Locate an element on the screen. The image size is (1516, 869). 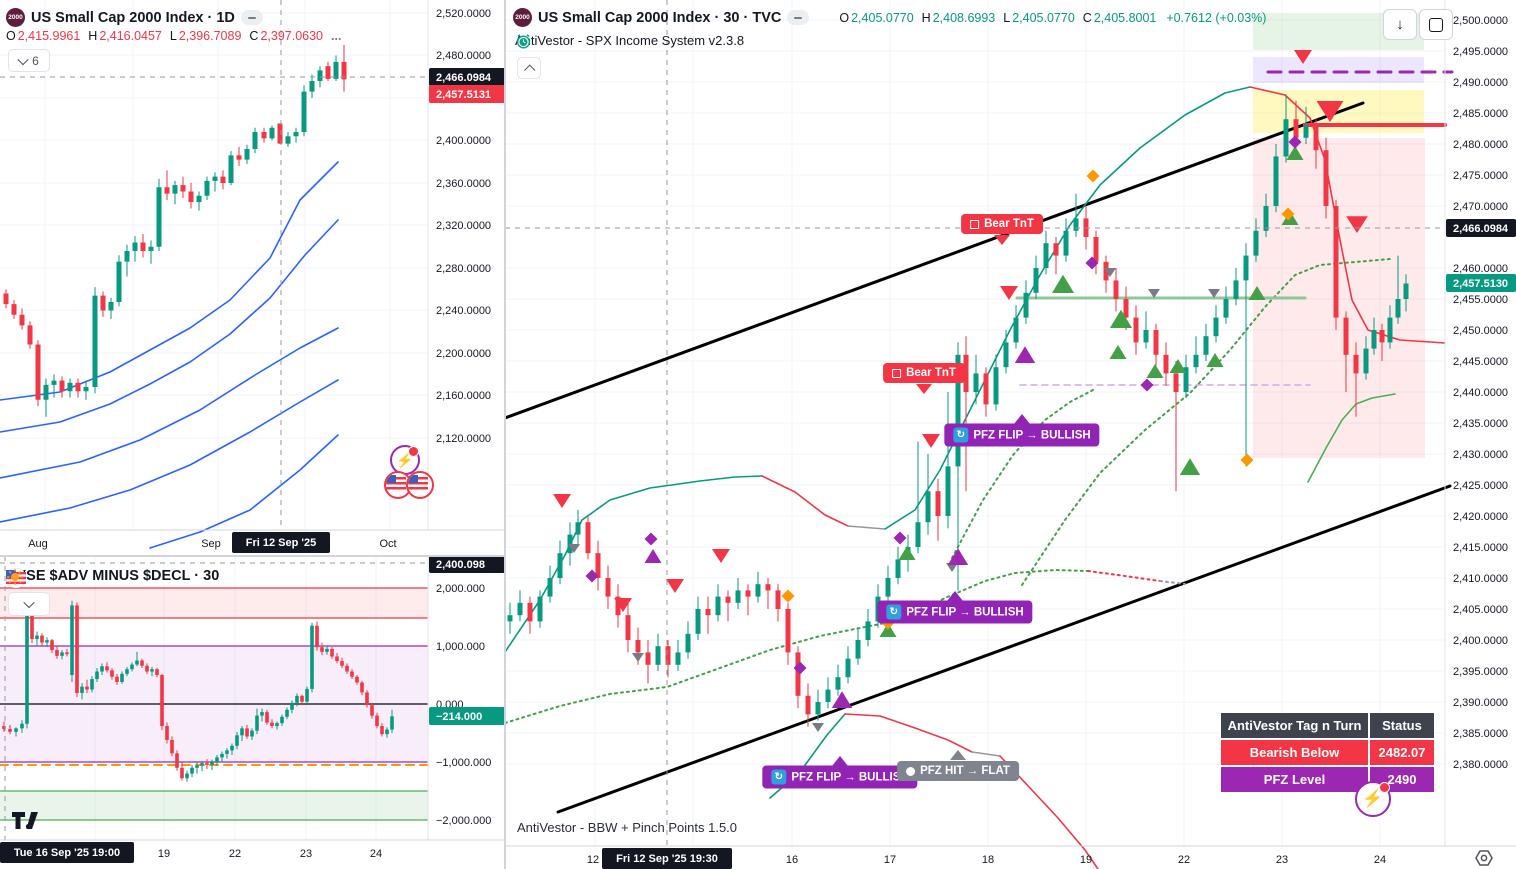
tradingview-logo is located at coordinates (27, 822).